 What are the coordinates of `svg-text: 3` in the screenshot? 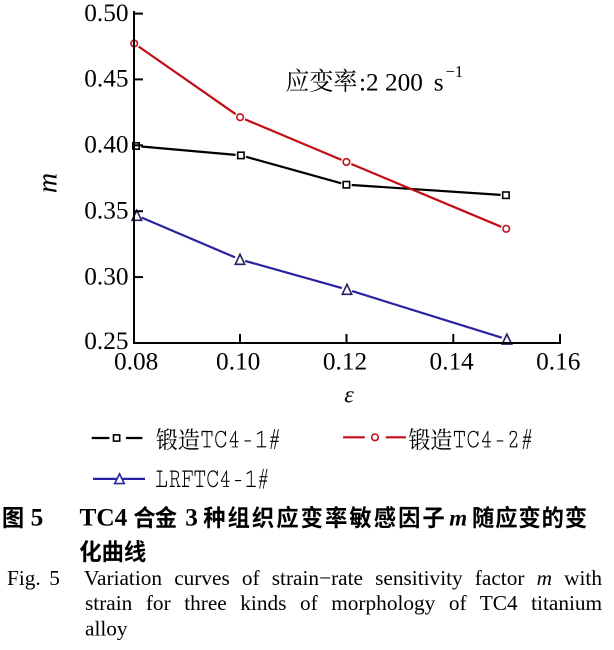 It's located at (191, 518).